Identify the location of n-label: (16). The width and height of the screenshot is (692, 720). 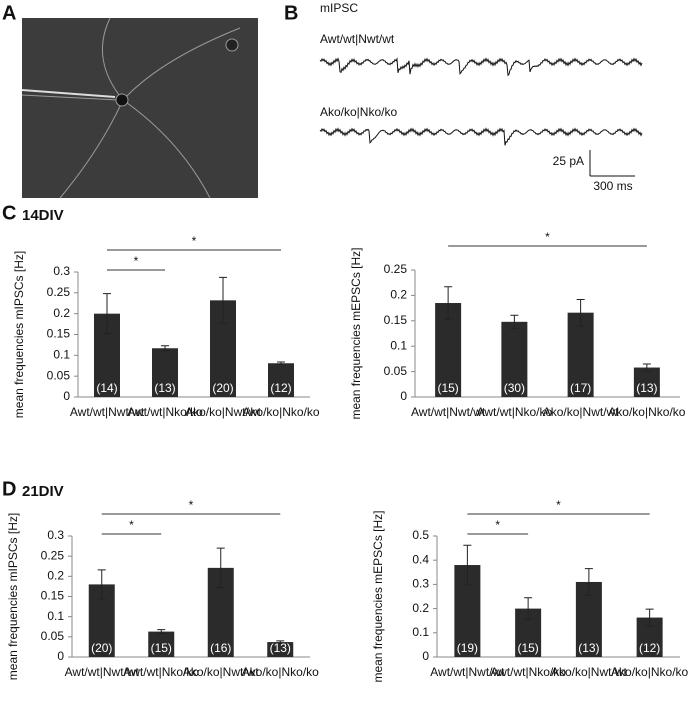
(220, 648).